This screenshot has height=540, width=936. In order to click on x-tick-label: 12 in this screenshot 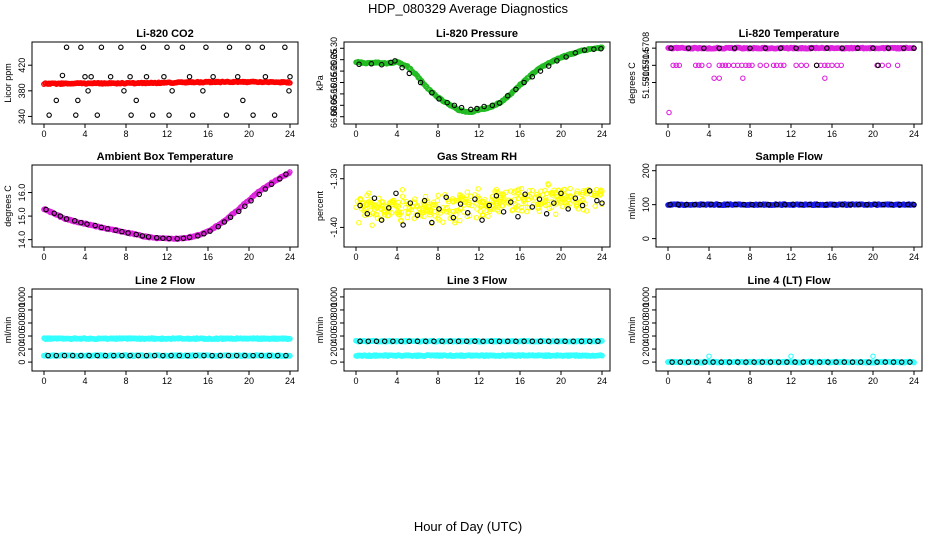, I will do `click(791, 257)`.